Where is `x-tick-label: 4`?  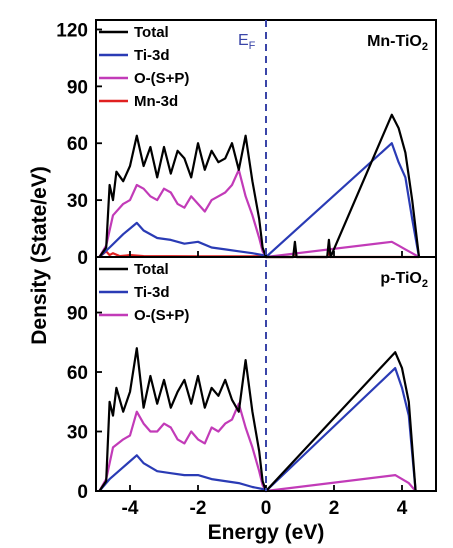 x-tick-label: 4 is located at coordinates (402, 508).